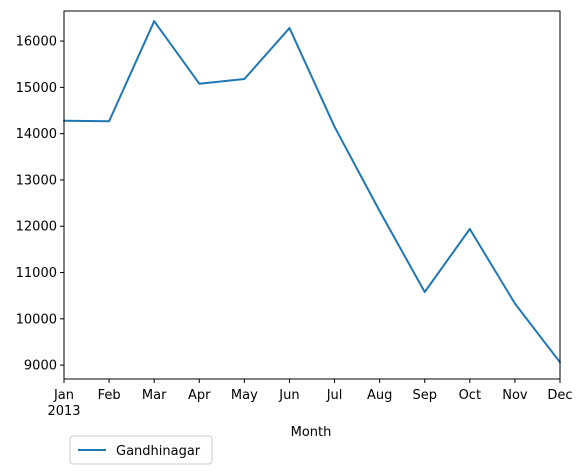 Image resolution: width=583 pixels, height=473 pixels. I want to click on y-tick-label: 12000, so click(36, 227).